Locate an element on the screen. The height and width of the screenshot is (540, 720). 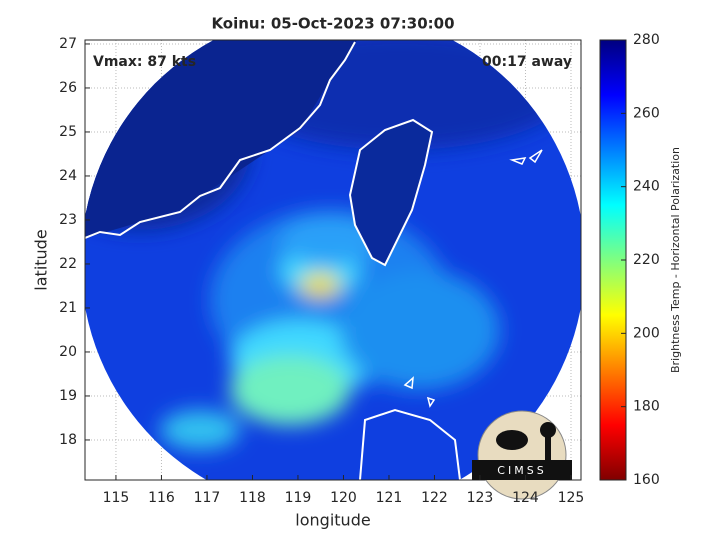
annotation: 00:17 away is located at coordinates (527, 62).